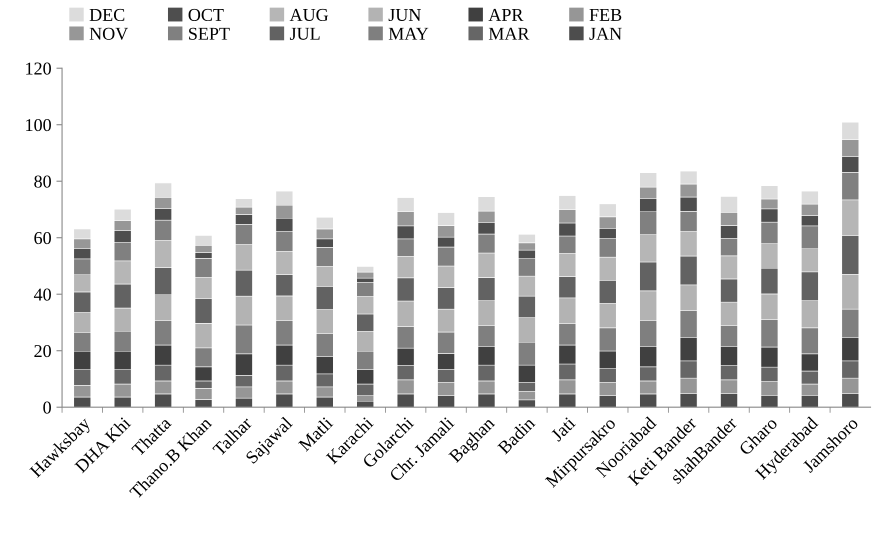 The height and width of the screenshot is (533, 874). What do you see at coordinates (42, 238) in the screenshot?
I see `y-tick-label: 60` at bounding box center [42, 238].